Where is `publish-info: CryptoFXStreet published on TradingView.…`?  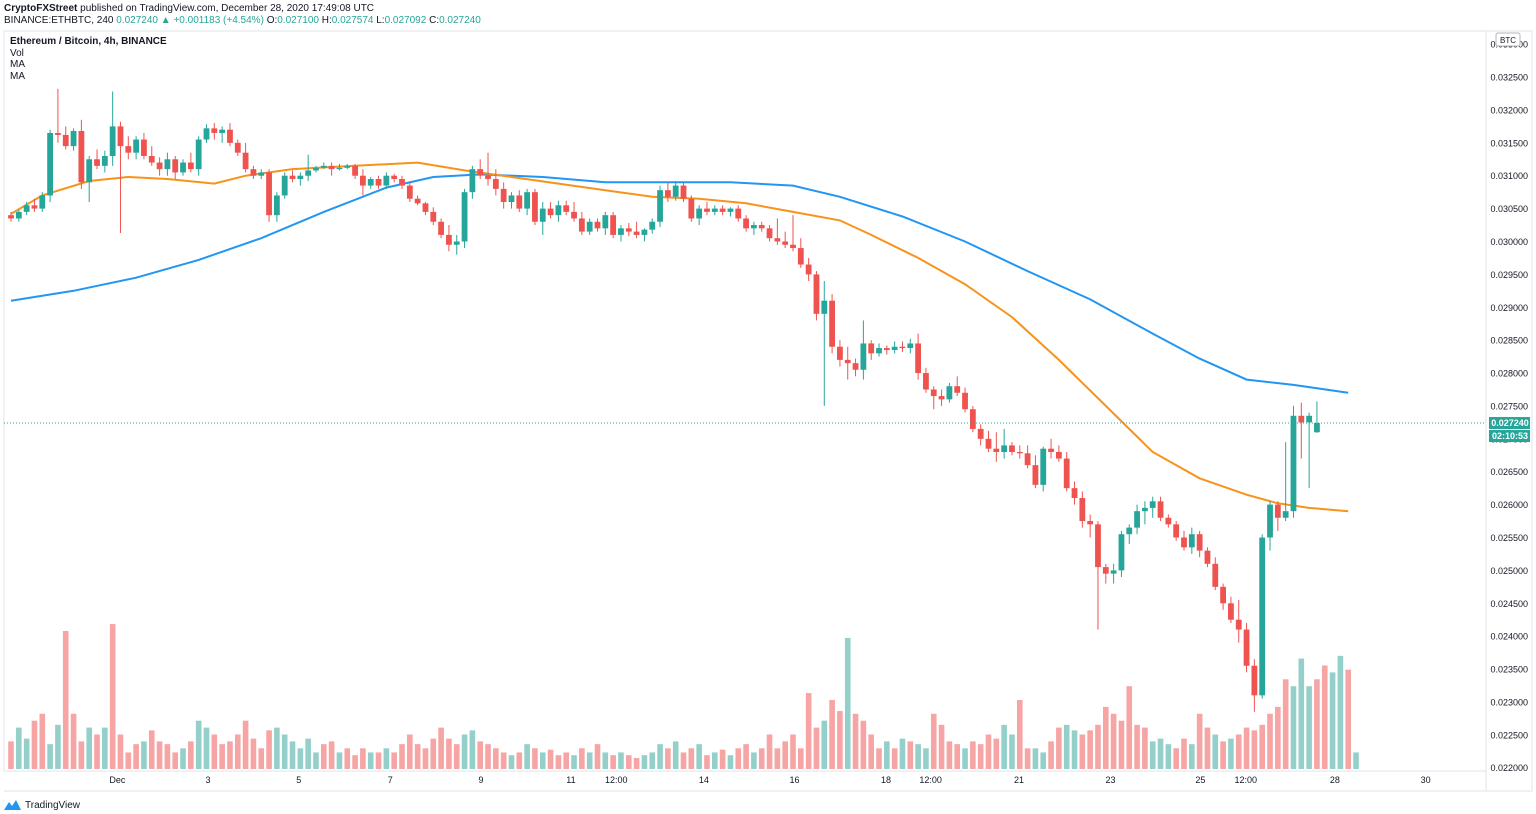 publish-info: CryptoFXStreet published on TradingView.… is located at coordinates (189, 9).